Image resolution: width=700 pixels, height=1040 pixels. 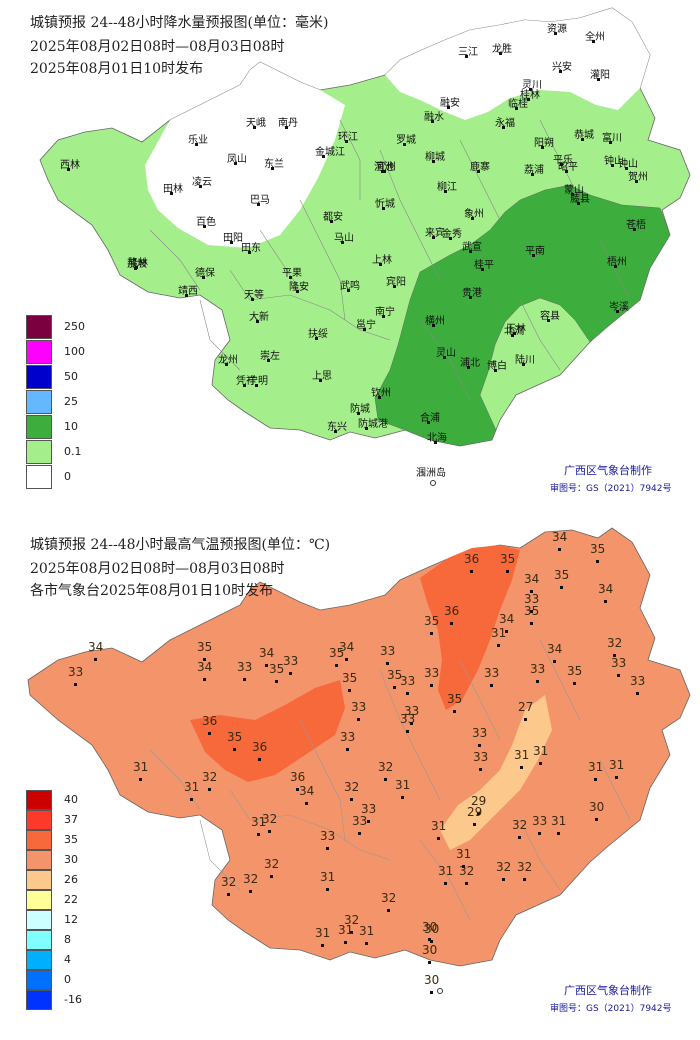 What do you see at coordinates (544, 143) in the screenshot?
I see `city-label: 阳朔` at bounding box center [544, 143].